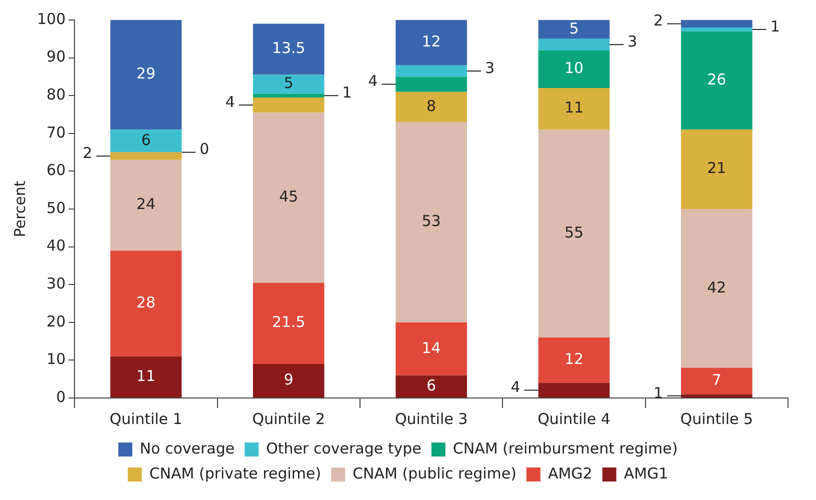 The width and height of the screenshot is (816, 500). I want to click on legend-label: Other coverage type, so click(344, 448).